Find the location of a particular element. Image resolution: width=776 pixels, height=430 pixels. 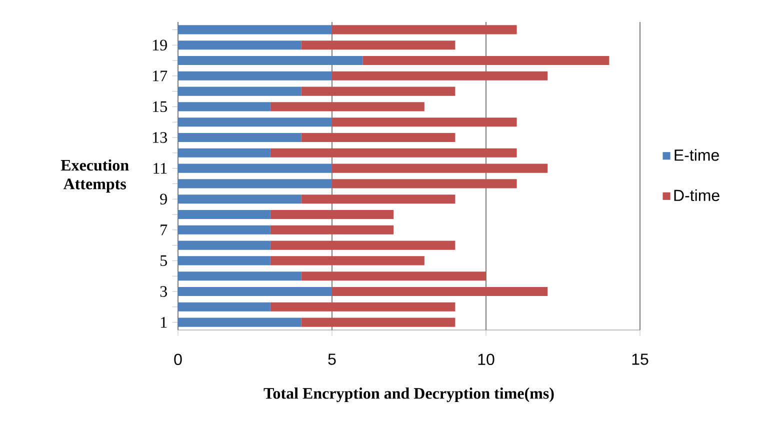

y-tick-label: 7 is located at coordinates (164, 230).